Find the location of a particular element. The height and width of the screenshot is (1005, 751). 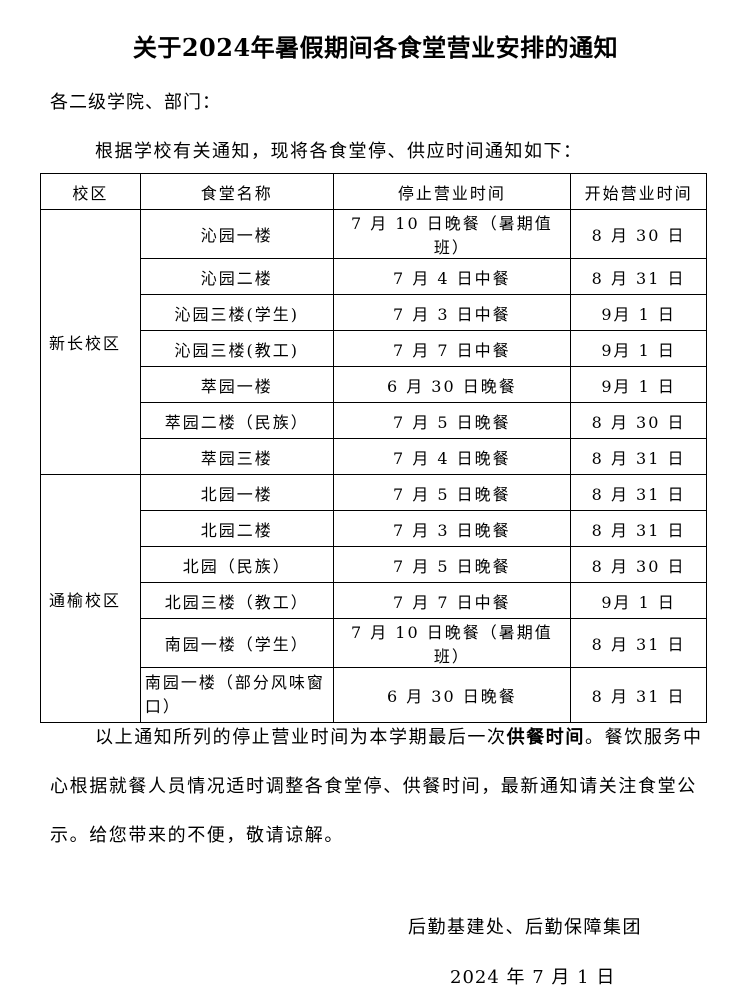

canteen-name-cell: 萃园二楼（民族） is located at coordinates (236, 420).